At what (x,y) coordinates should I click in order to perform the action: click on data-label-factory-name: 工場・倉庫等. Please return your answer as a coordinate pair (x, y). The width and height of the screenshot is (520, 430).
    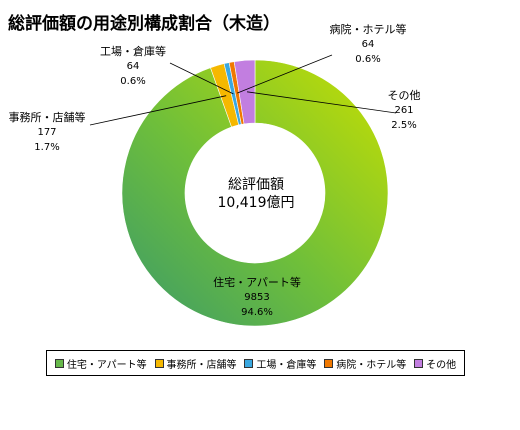
    Looking at the image, I should click on (133, 51).